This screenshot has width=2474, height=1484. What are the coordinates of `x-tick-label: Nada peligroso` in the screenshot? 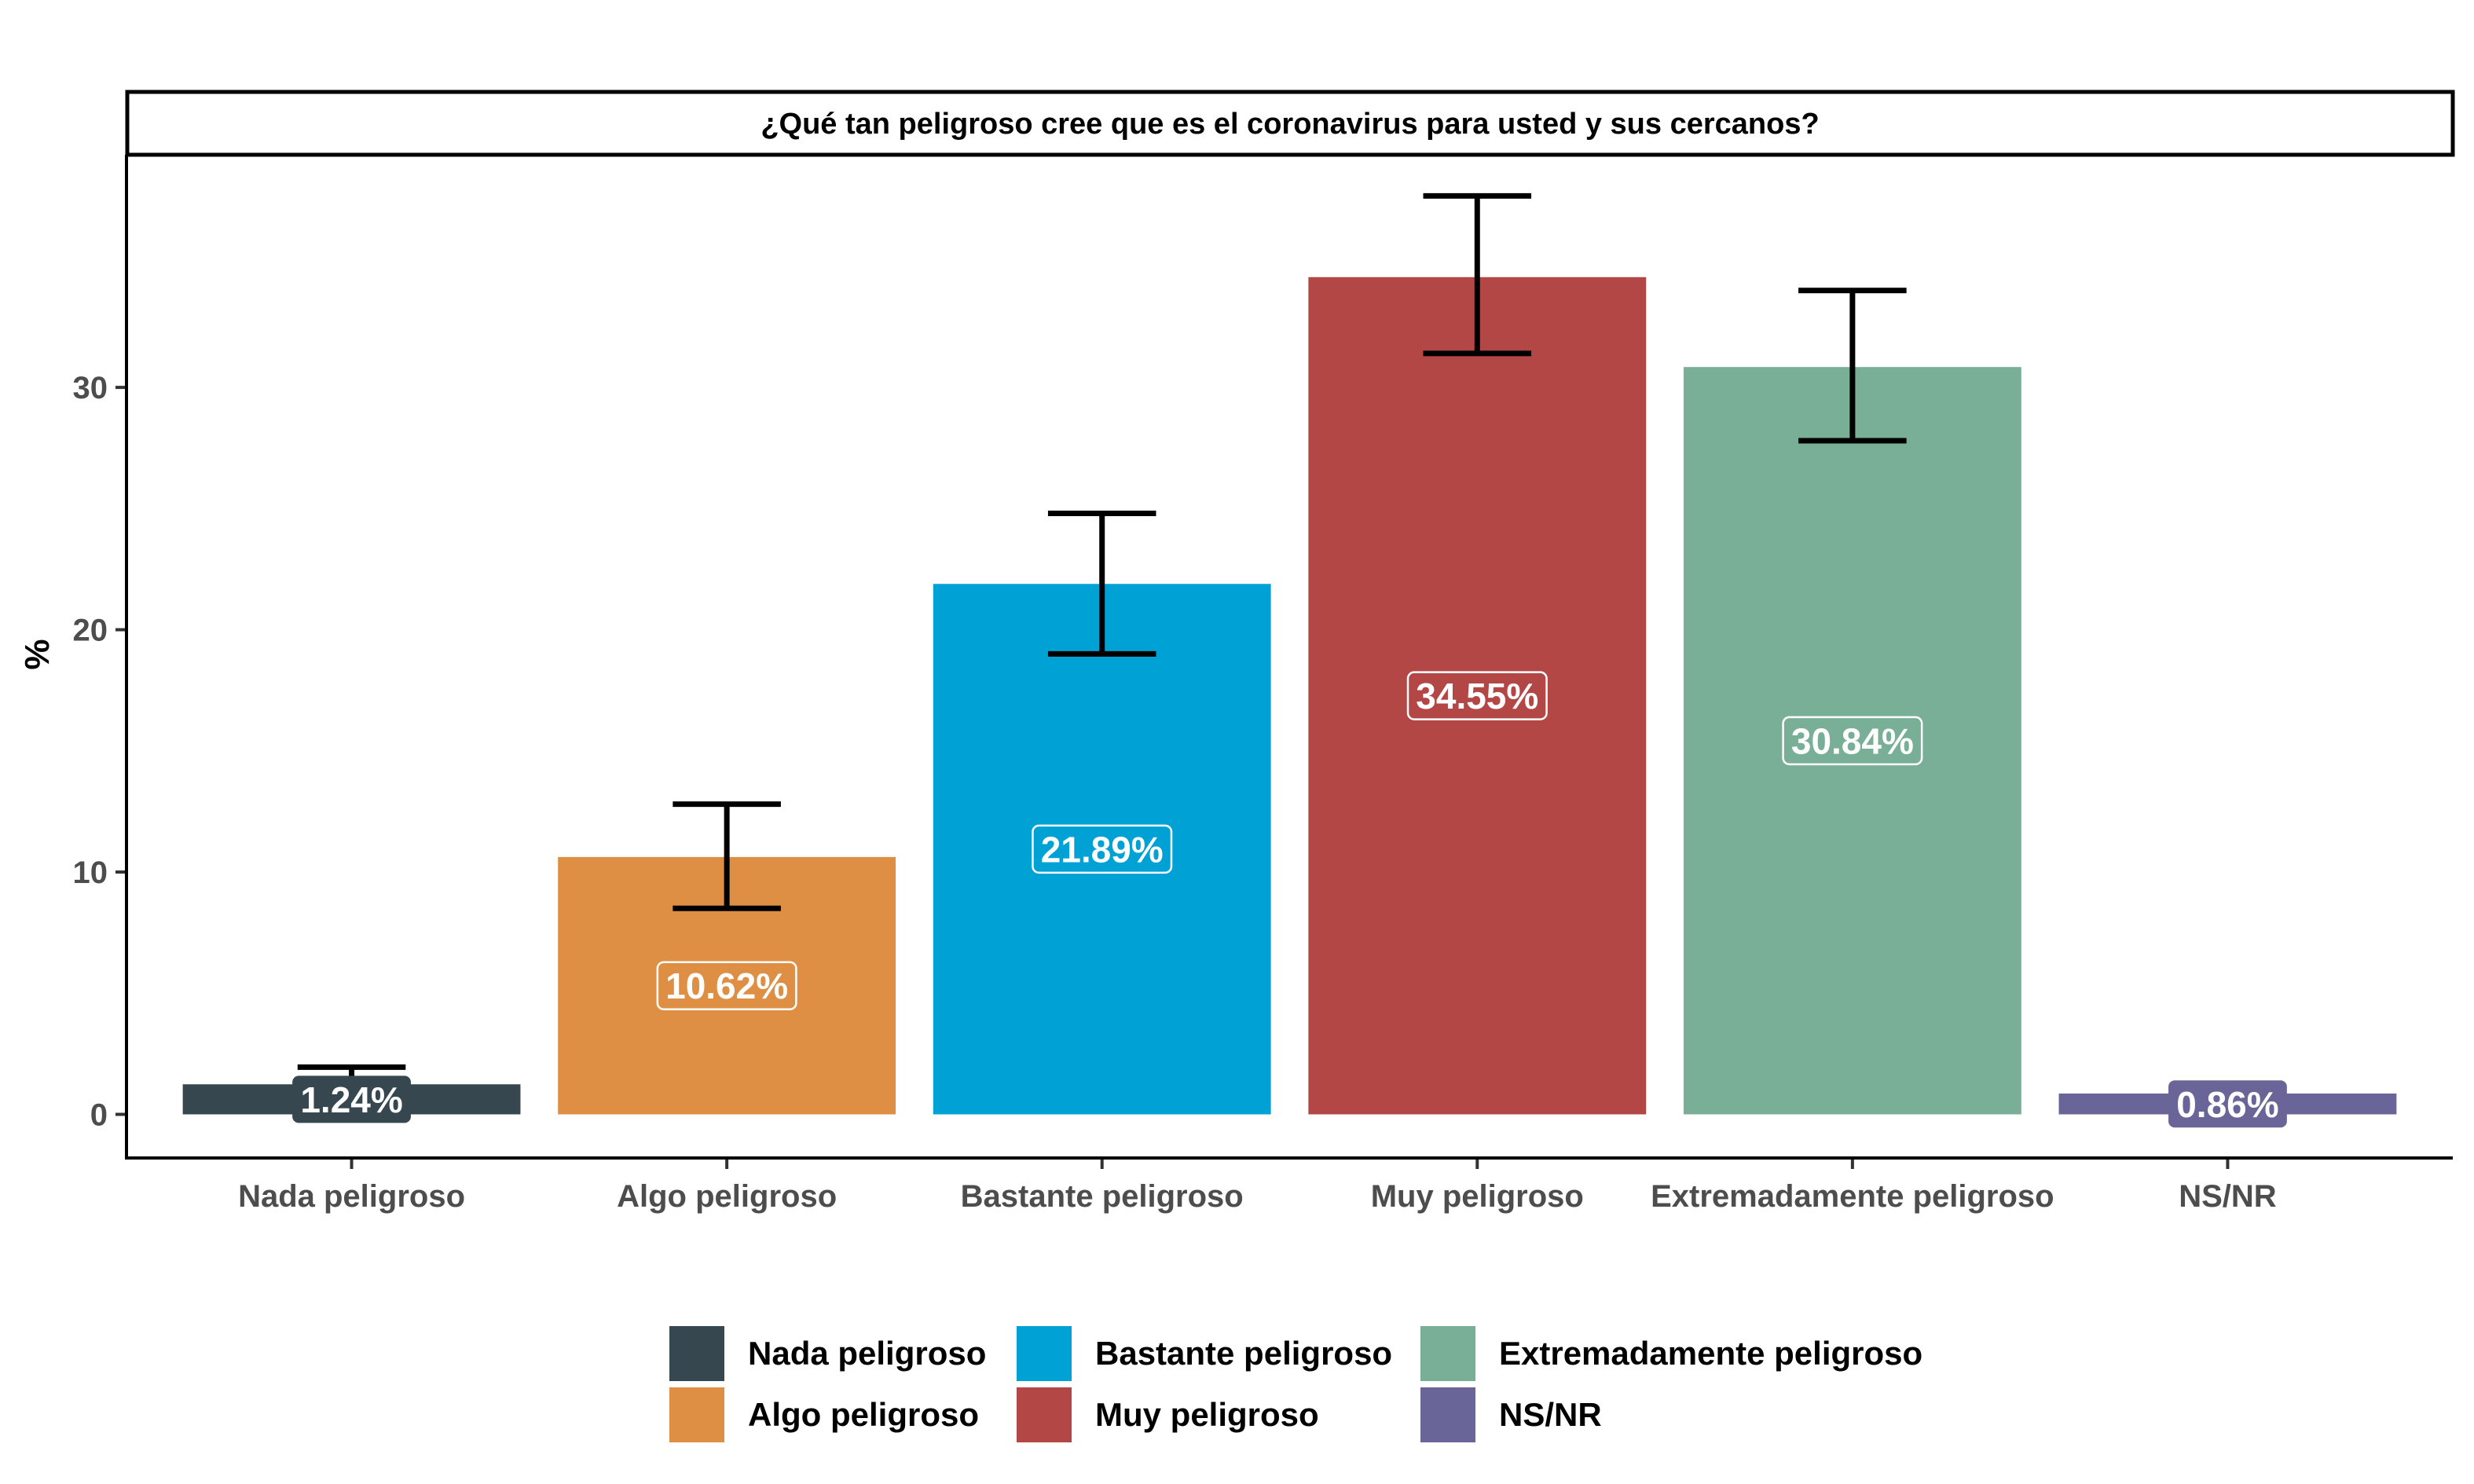 It's located at (351, 1196).